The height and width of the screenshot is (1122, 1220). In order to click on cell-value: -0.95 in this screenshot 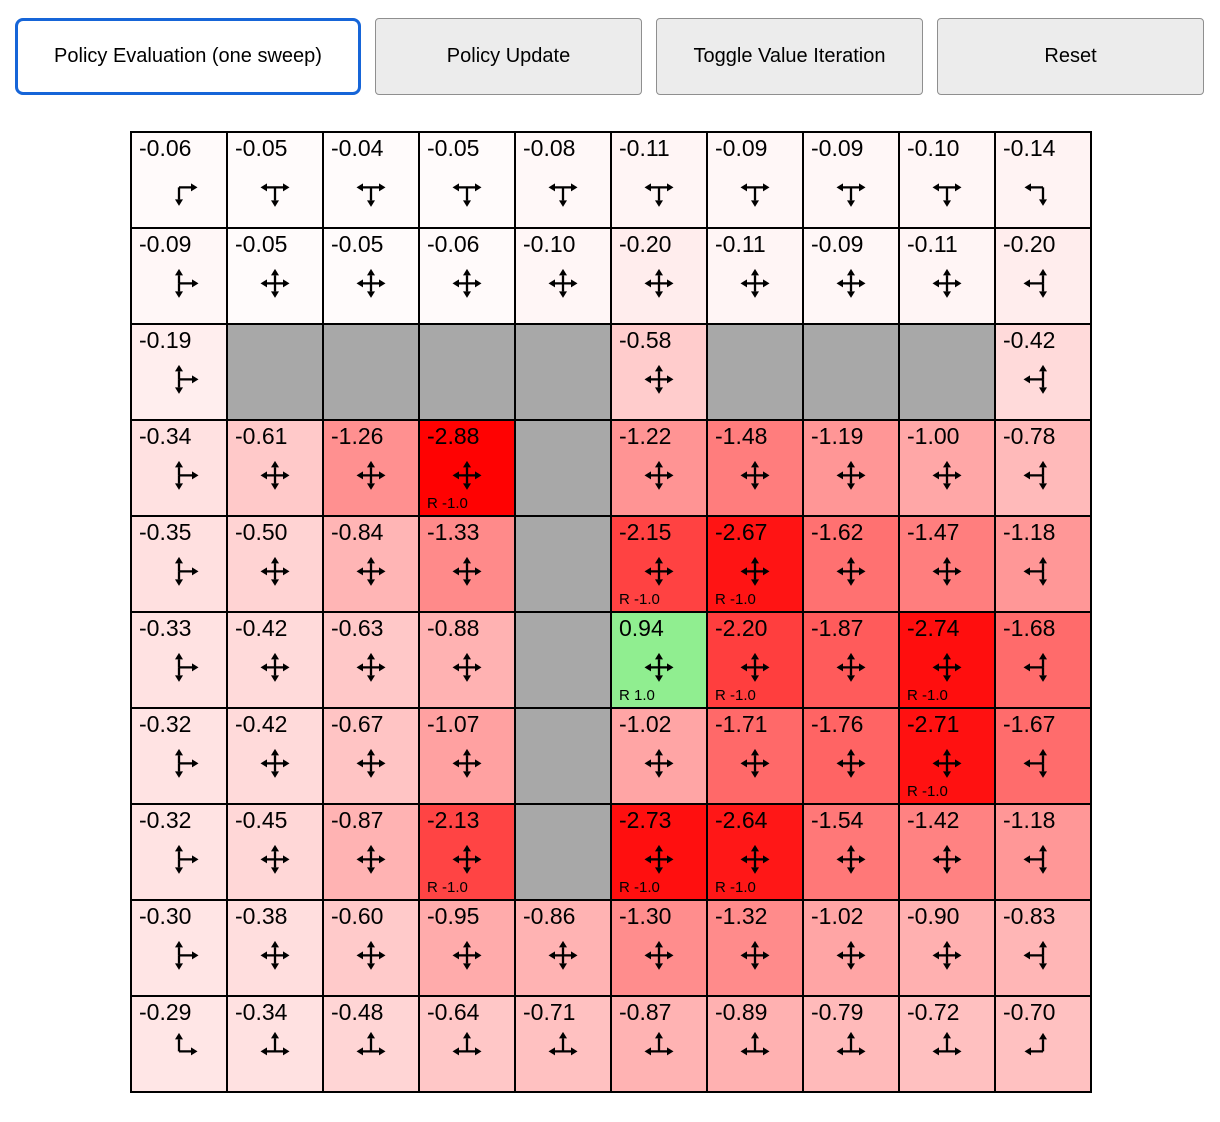, I will do `click(453, 916)`.